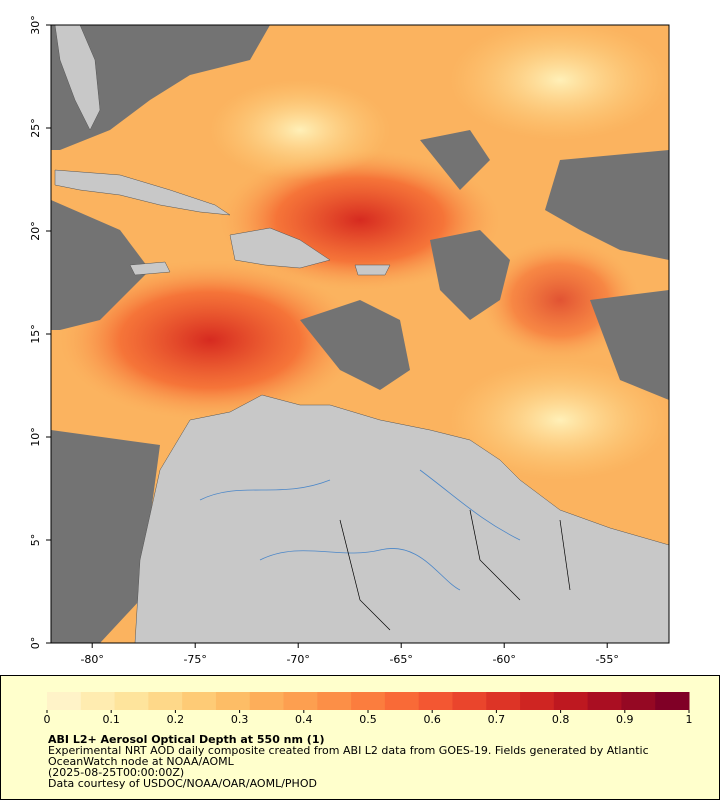  Describe the element at coordinates (35, 231) in the screenshot. I see `y-tick-label: 20°` at that location.